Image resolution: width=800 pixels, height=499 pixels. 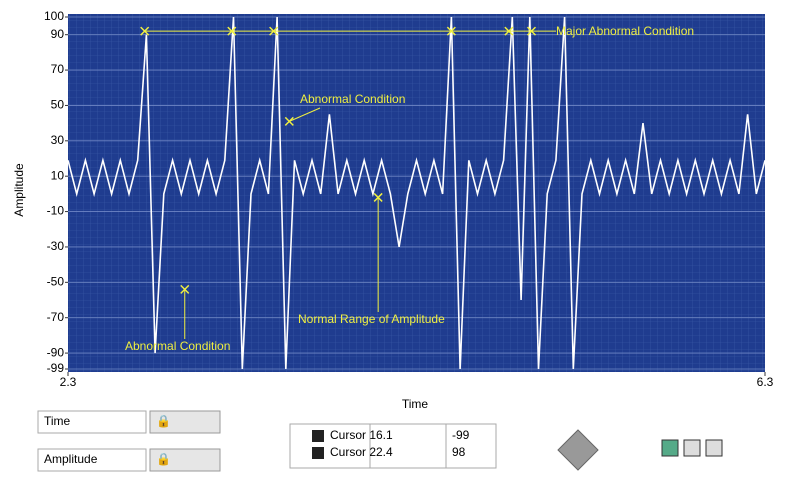 I want to click on x-name-box, so click(x=92, y=422).